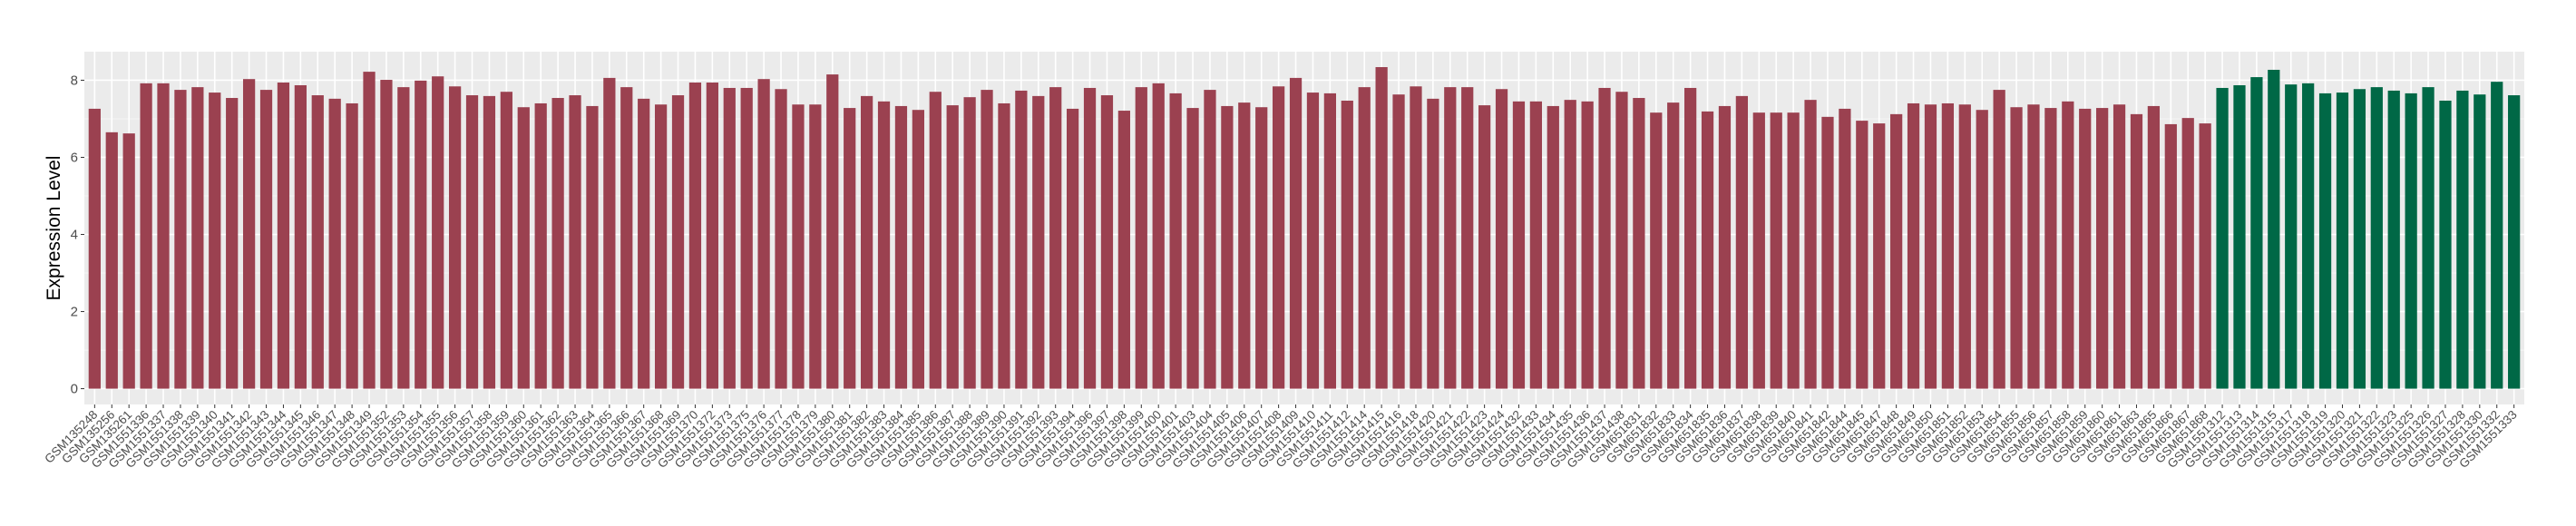  Describe the element at coordinates (592, 247) in the screenshot. I see `bar-GSM1551364` at that location.